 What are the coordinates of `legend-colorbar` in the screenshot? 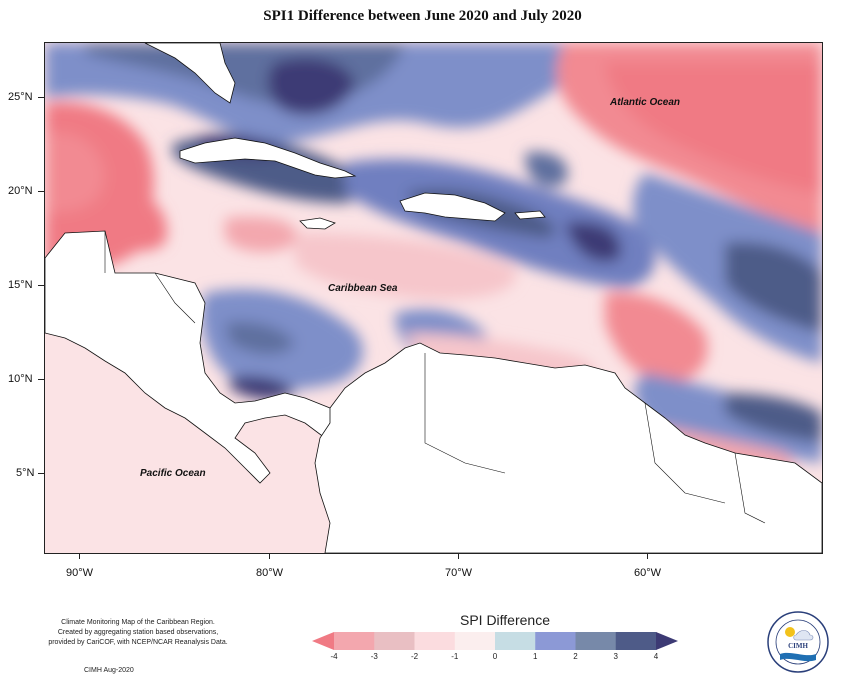 It's located at (495, 641).